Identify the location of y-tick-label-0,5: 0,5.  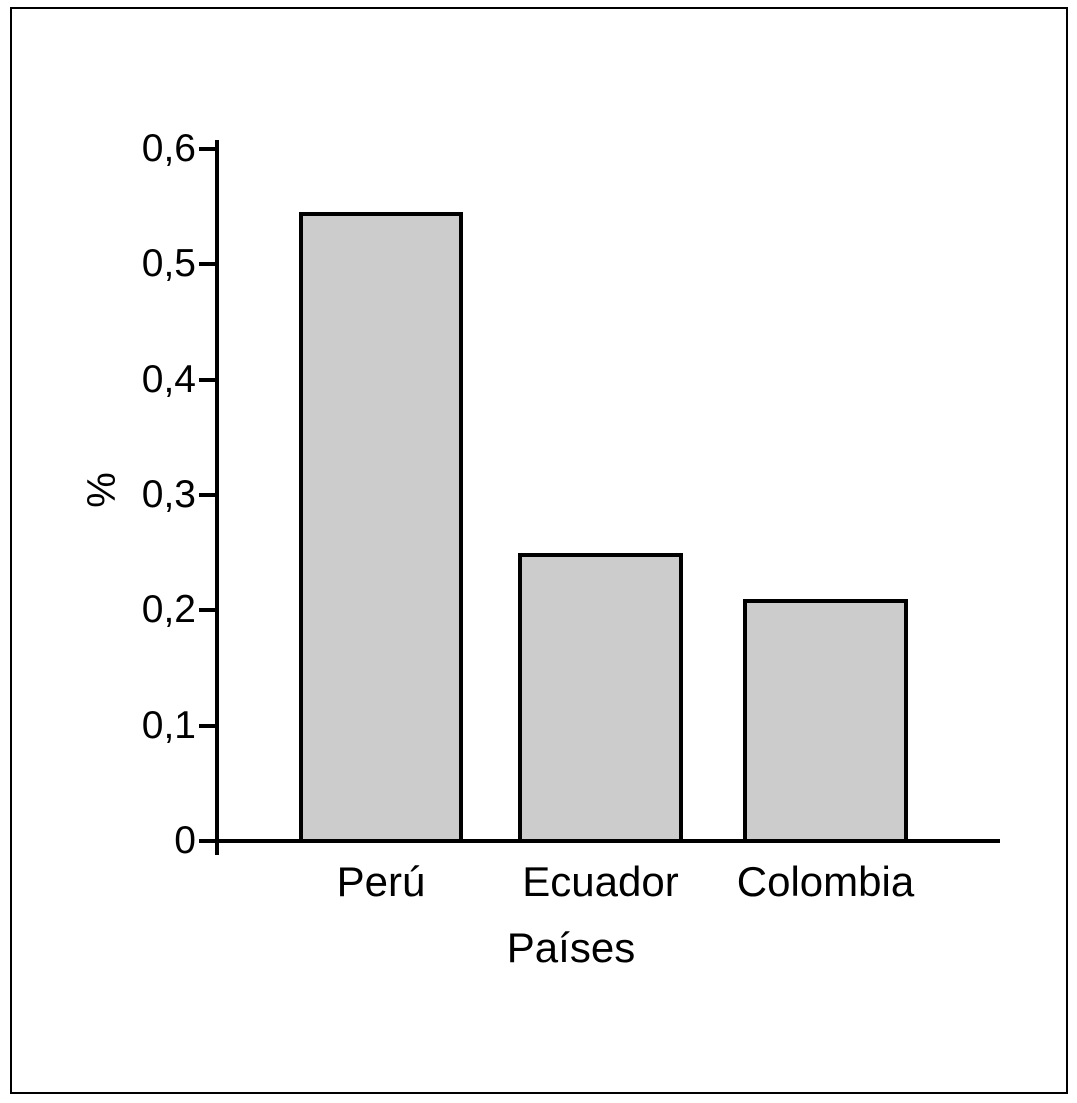
(168, 264).